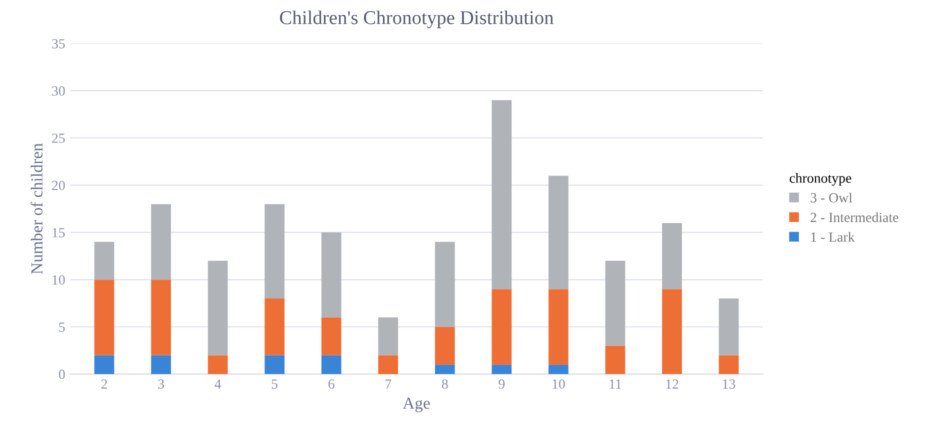 This screenshot has height=435, width=936. I want to click on legend-label: 3 - Owl, so click(831, 197).